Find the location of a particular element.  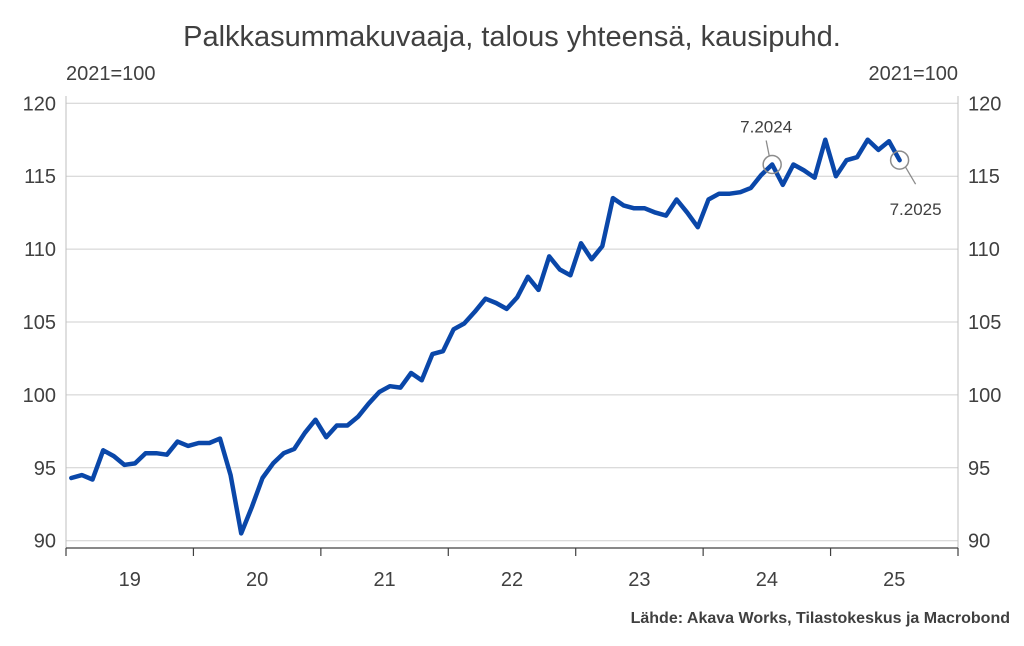

y-tick-left-95: 95 is located at coordinates (45, 469).